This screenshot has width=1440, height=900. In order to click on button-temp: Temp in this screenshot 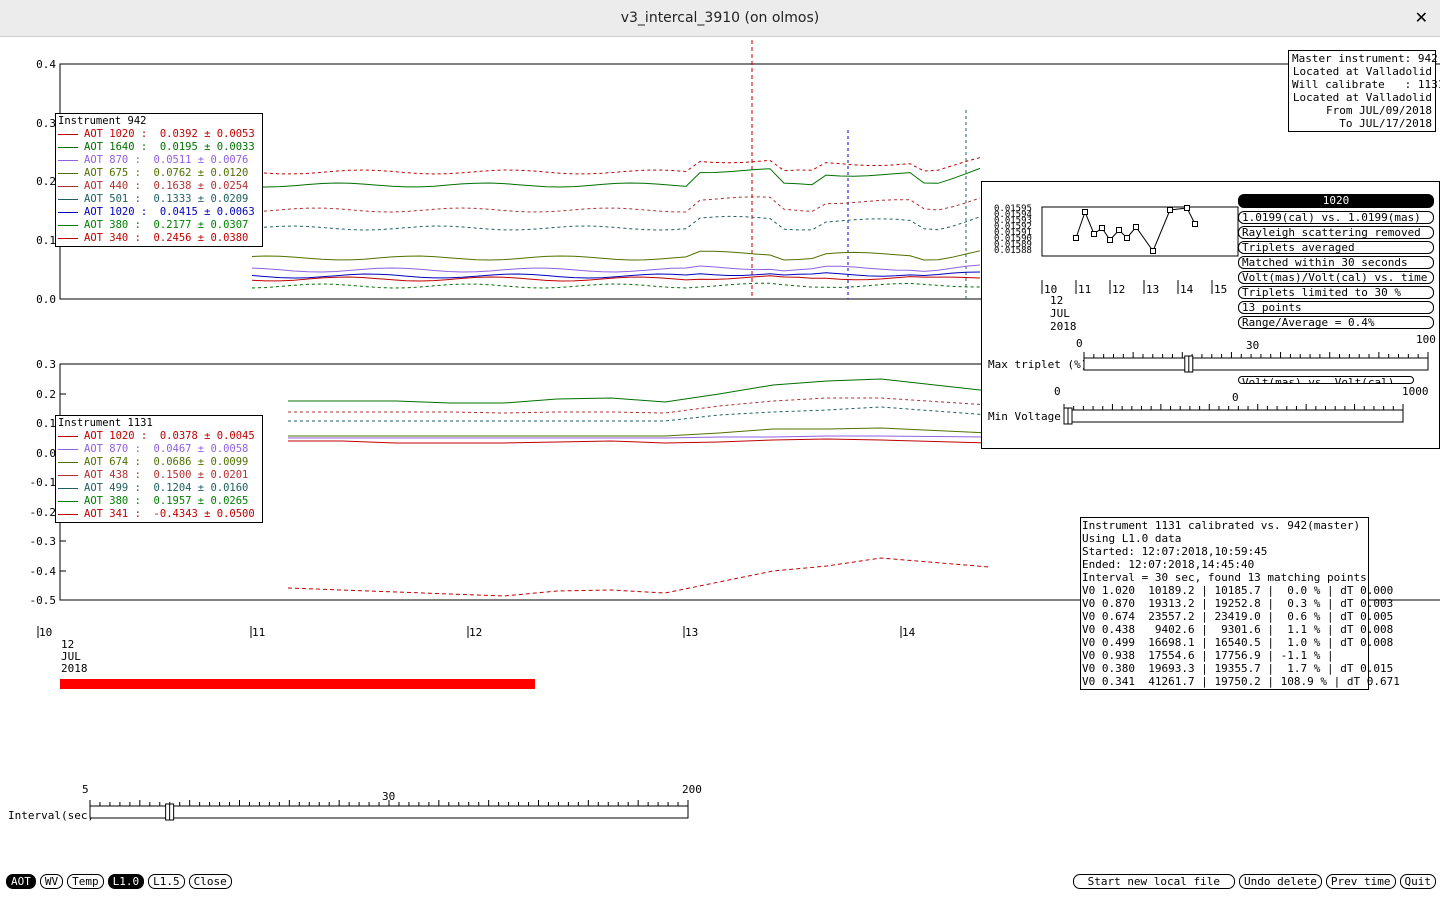, I will do `click(85, 881)`.